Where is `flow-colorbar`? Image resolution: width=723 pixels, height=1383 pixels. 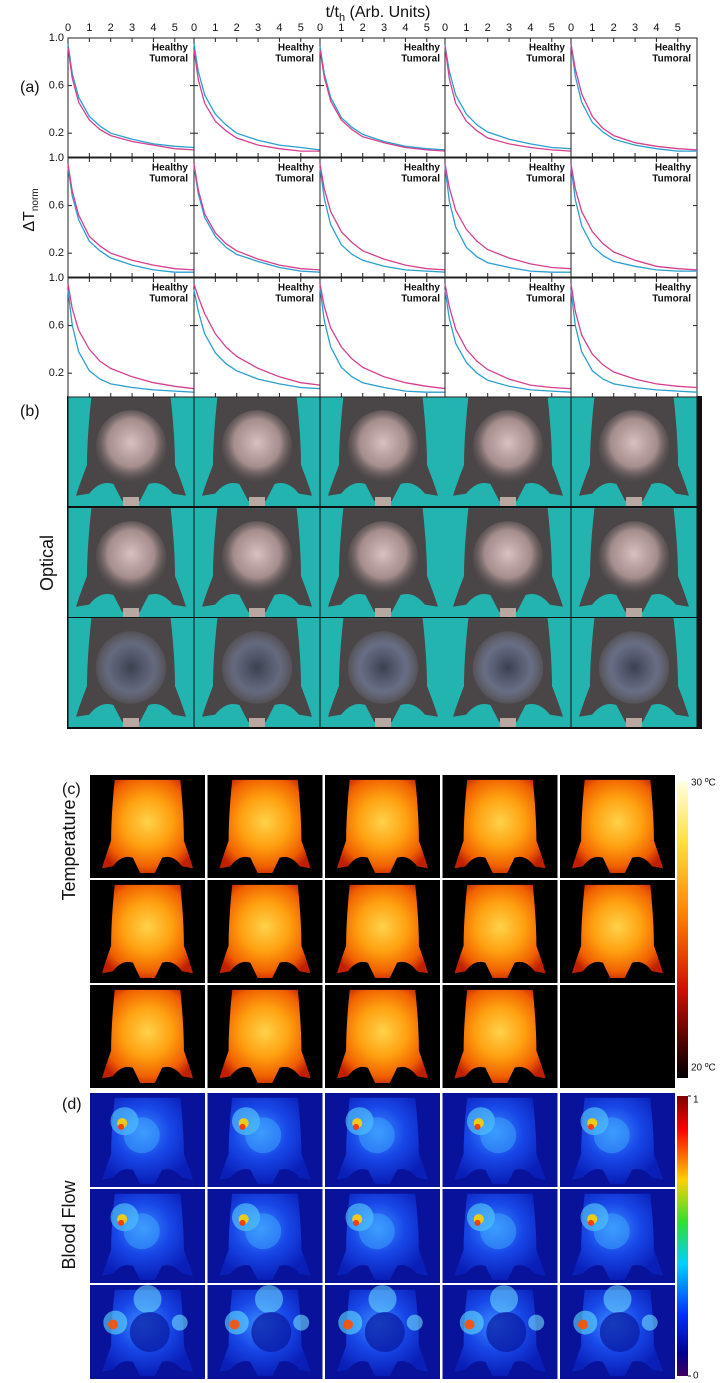 flow-colorbar is located at coordinates (682, 1236).